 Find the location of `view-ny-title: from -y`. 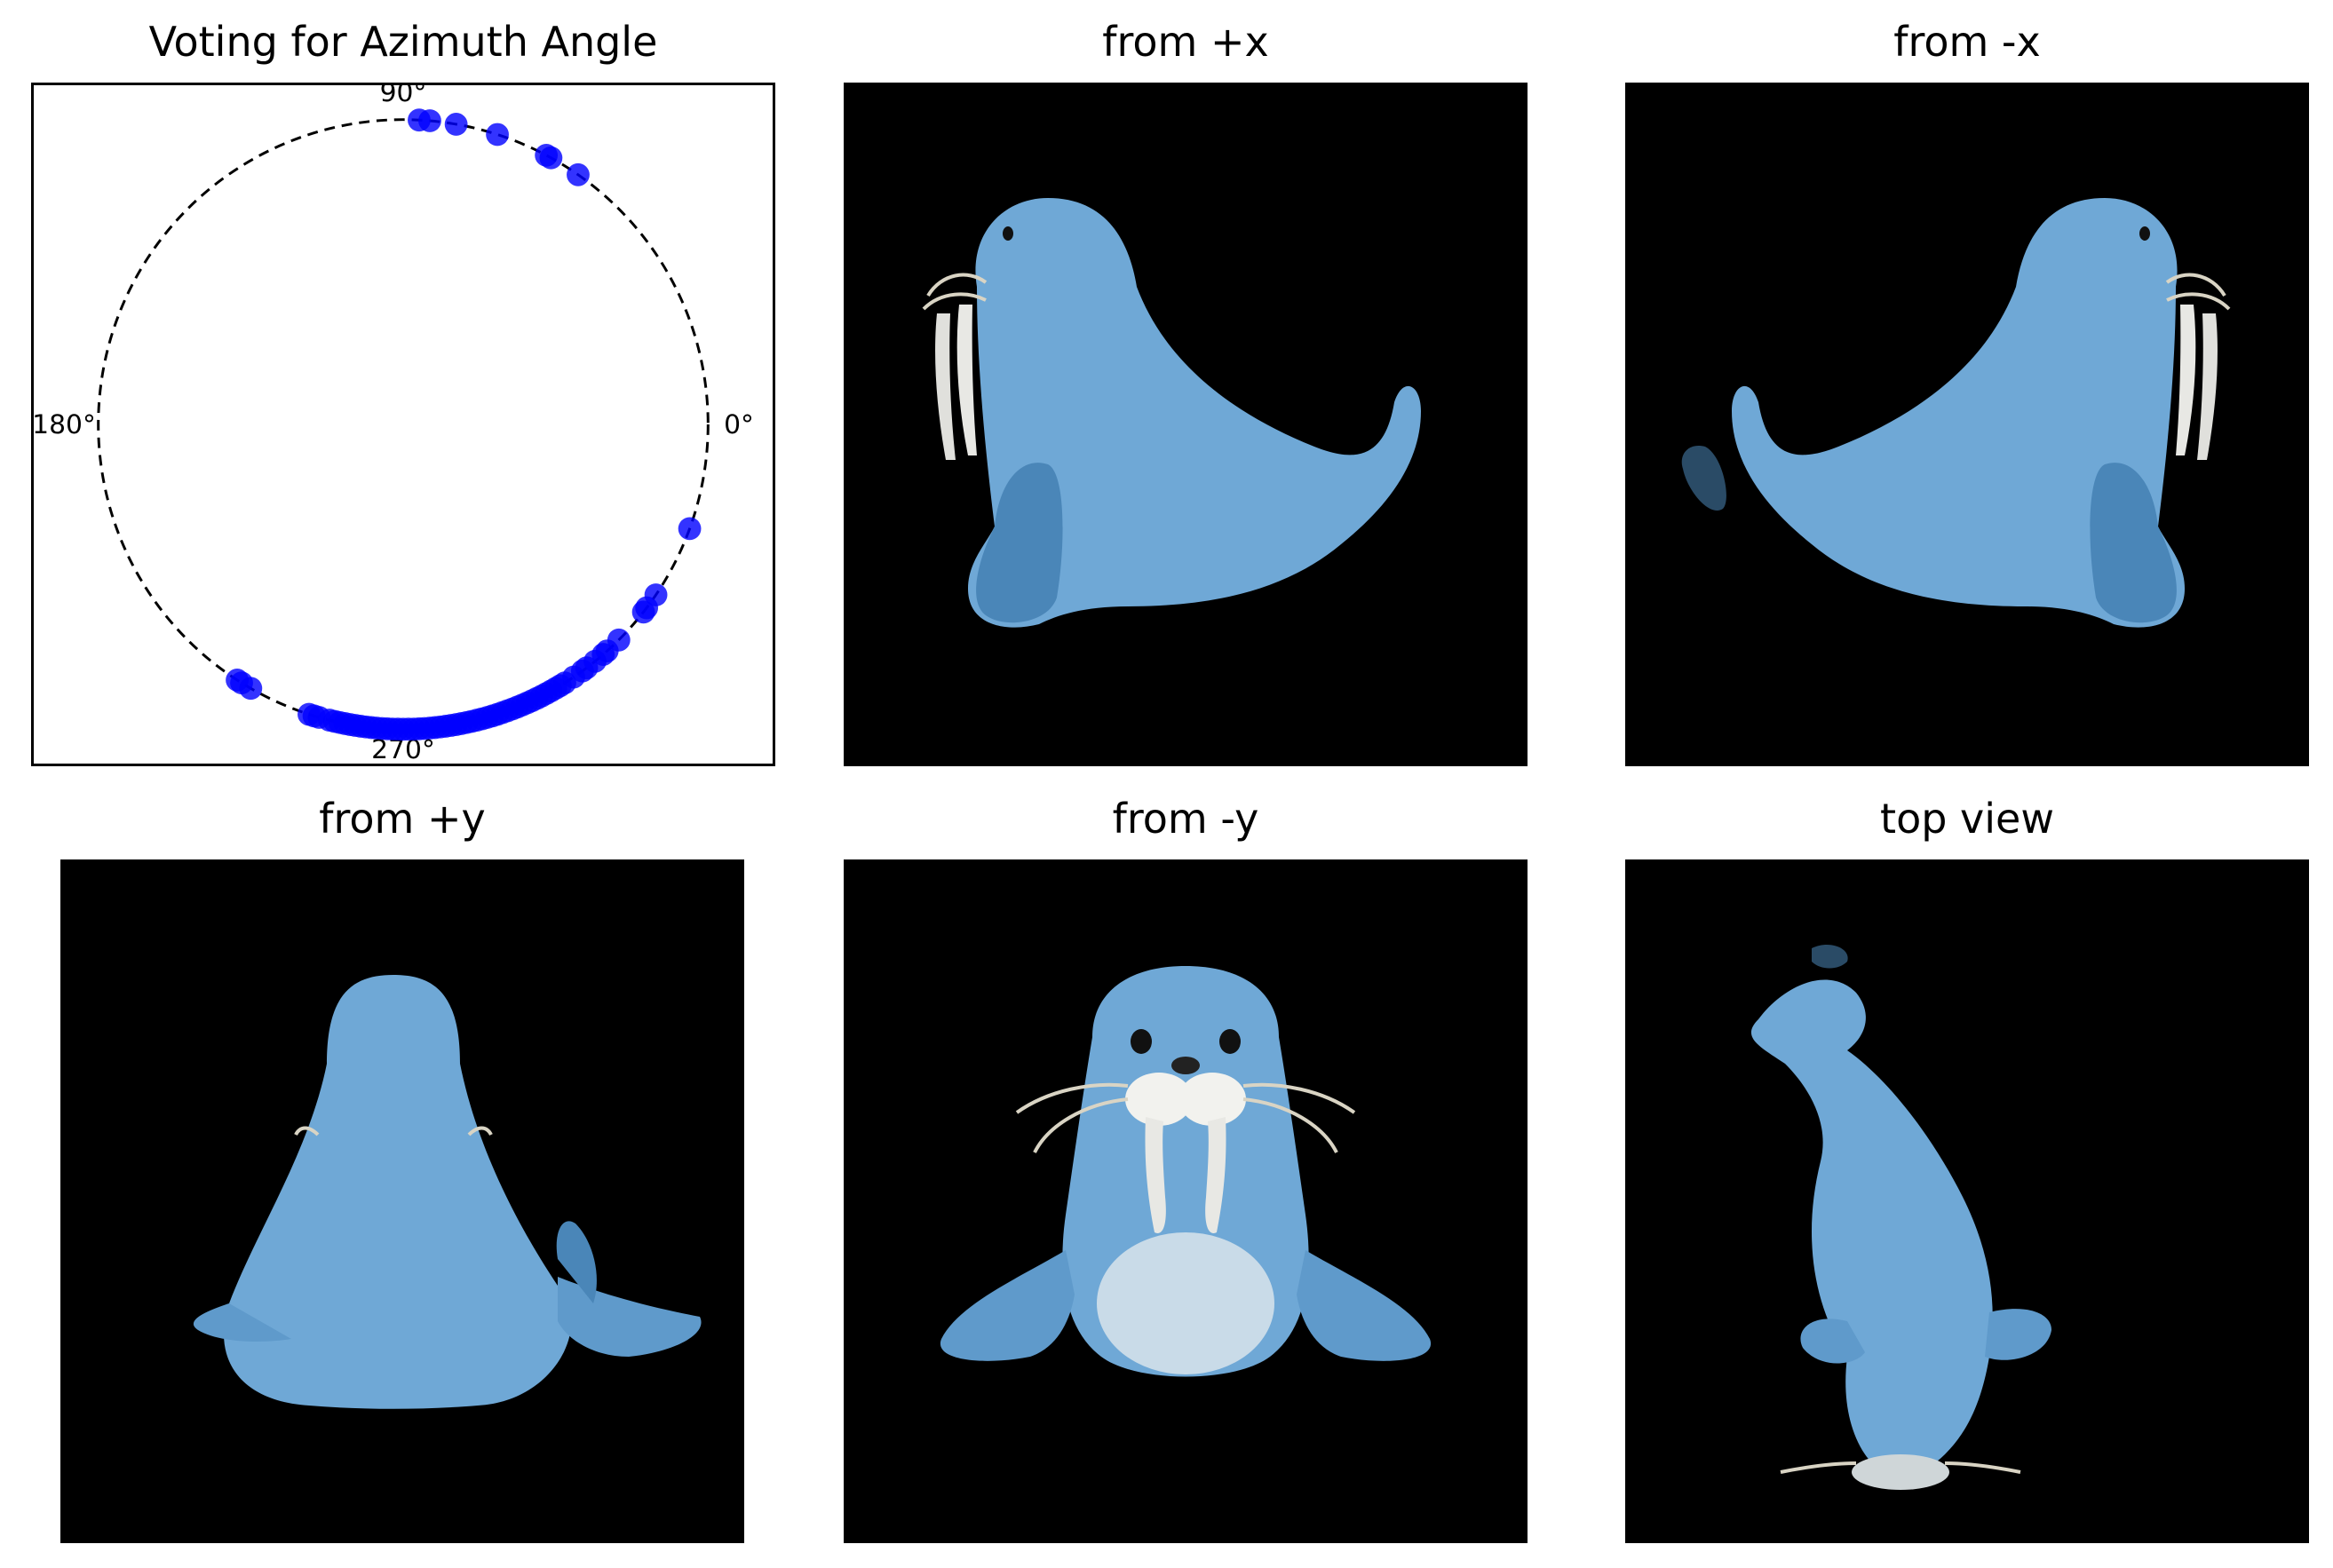

view-ny-title: from -y is located at coordinates (1186, 819).